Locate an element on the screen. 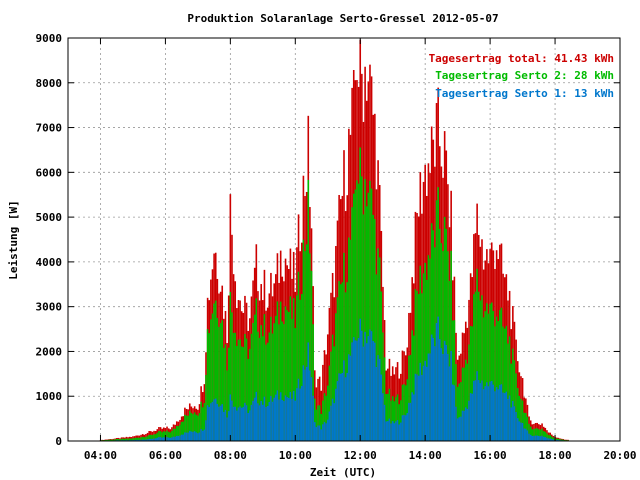 This screenshot has width=640, height=480. x-tick-label: 06:00 is located at coordinates (165, 455).